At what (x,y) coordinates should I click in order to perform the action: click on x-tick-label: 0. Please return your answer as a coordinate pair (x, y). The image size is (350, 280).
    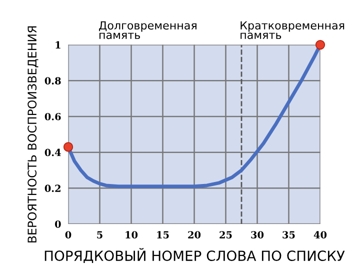
    Looking at the image, I should click on (68, 234).